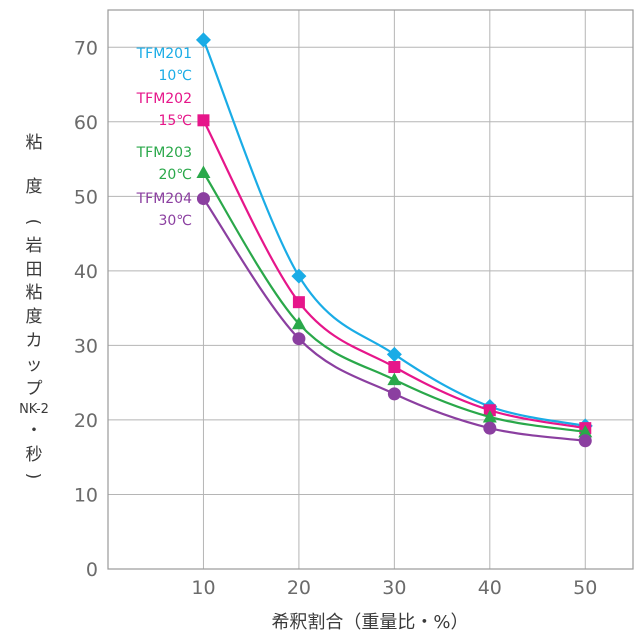 This screenshot has height=635, width=637. What do you see at coordinates (369, 622) in the screenshot?
I see `x-axis-label: 希釈割合（重量比・%）` at bounding box center [369, 622].